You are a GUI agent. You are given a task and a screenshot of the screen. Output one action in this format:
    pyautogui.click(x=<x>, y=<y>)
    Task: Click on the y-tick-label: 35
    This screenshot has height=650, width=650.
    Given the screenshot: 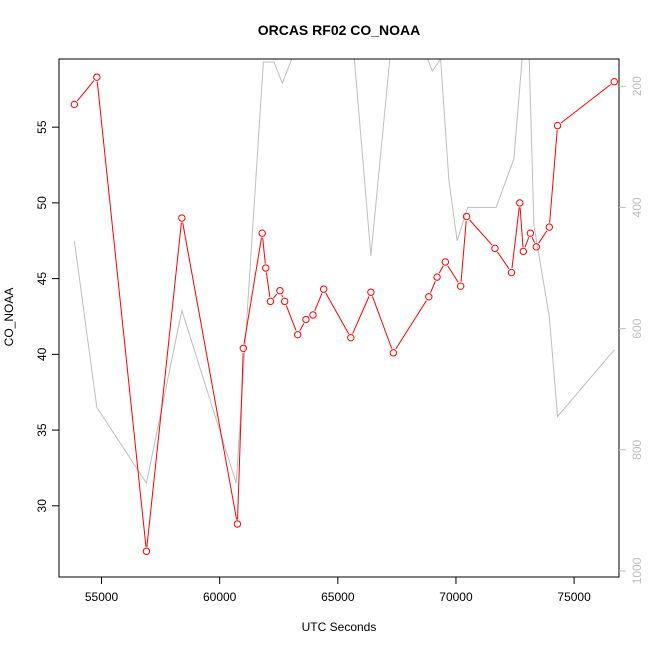 What is the action you would take?
    pyautogui.click(x=42, y=430)
    